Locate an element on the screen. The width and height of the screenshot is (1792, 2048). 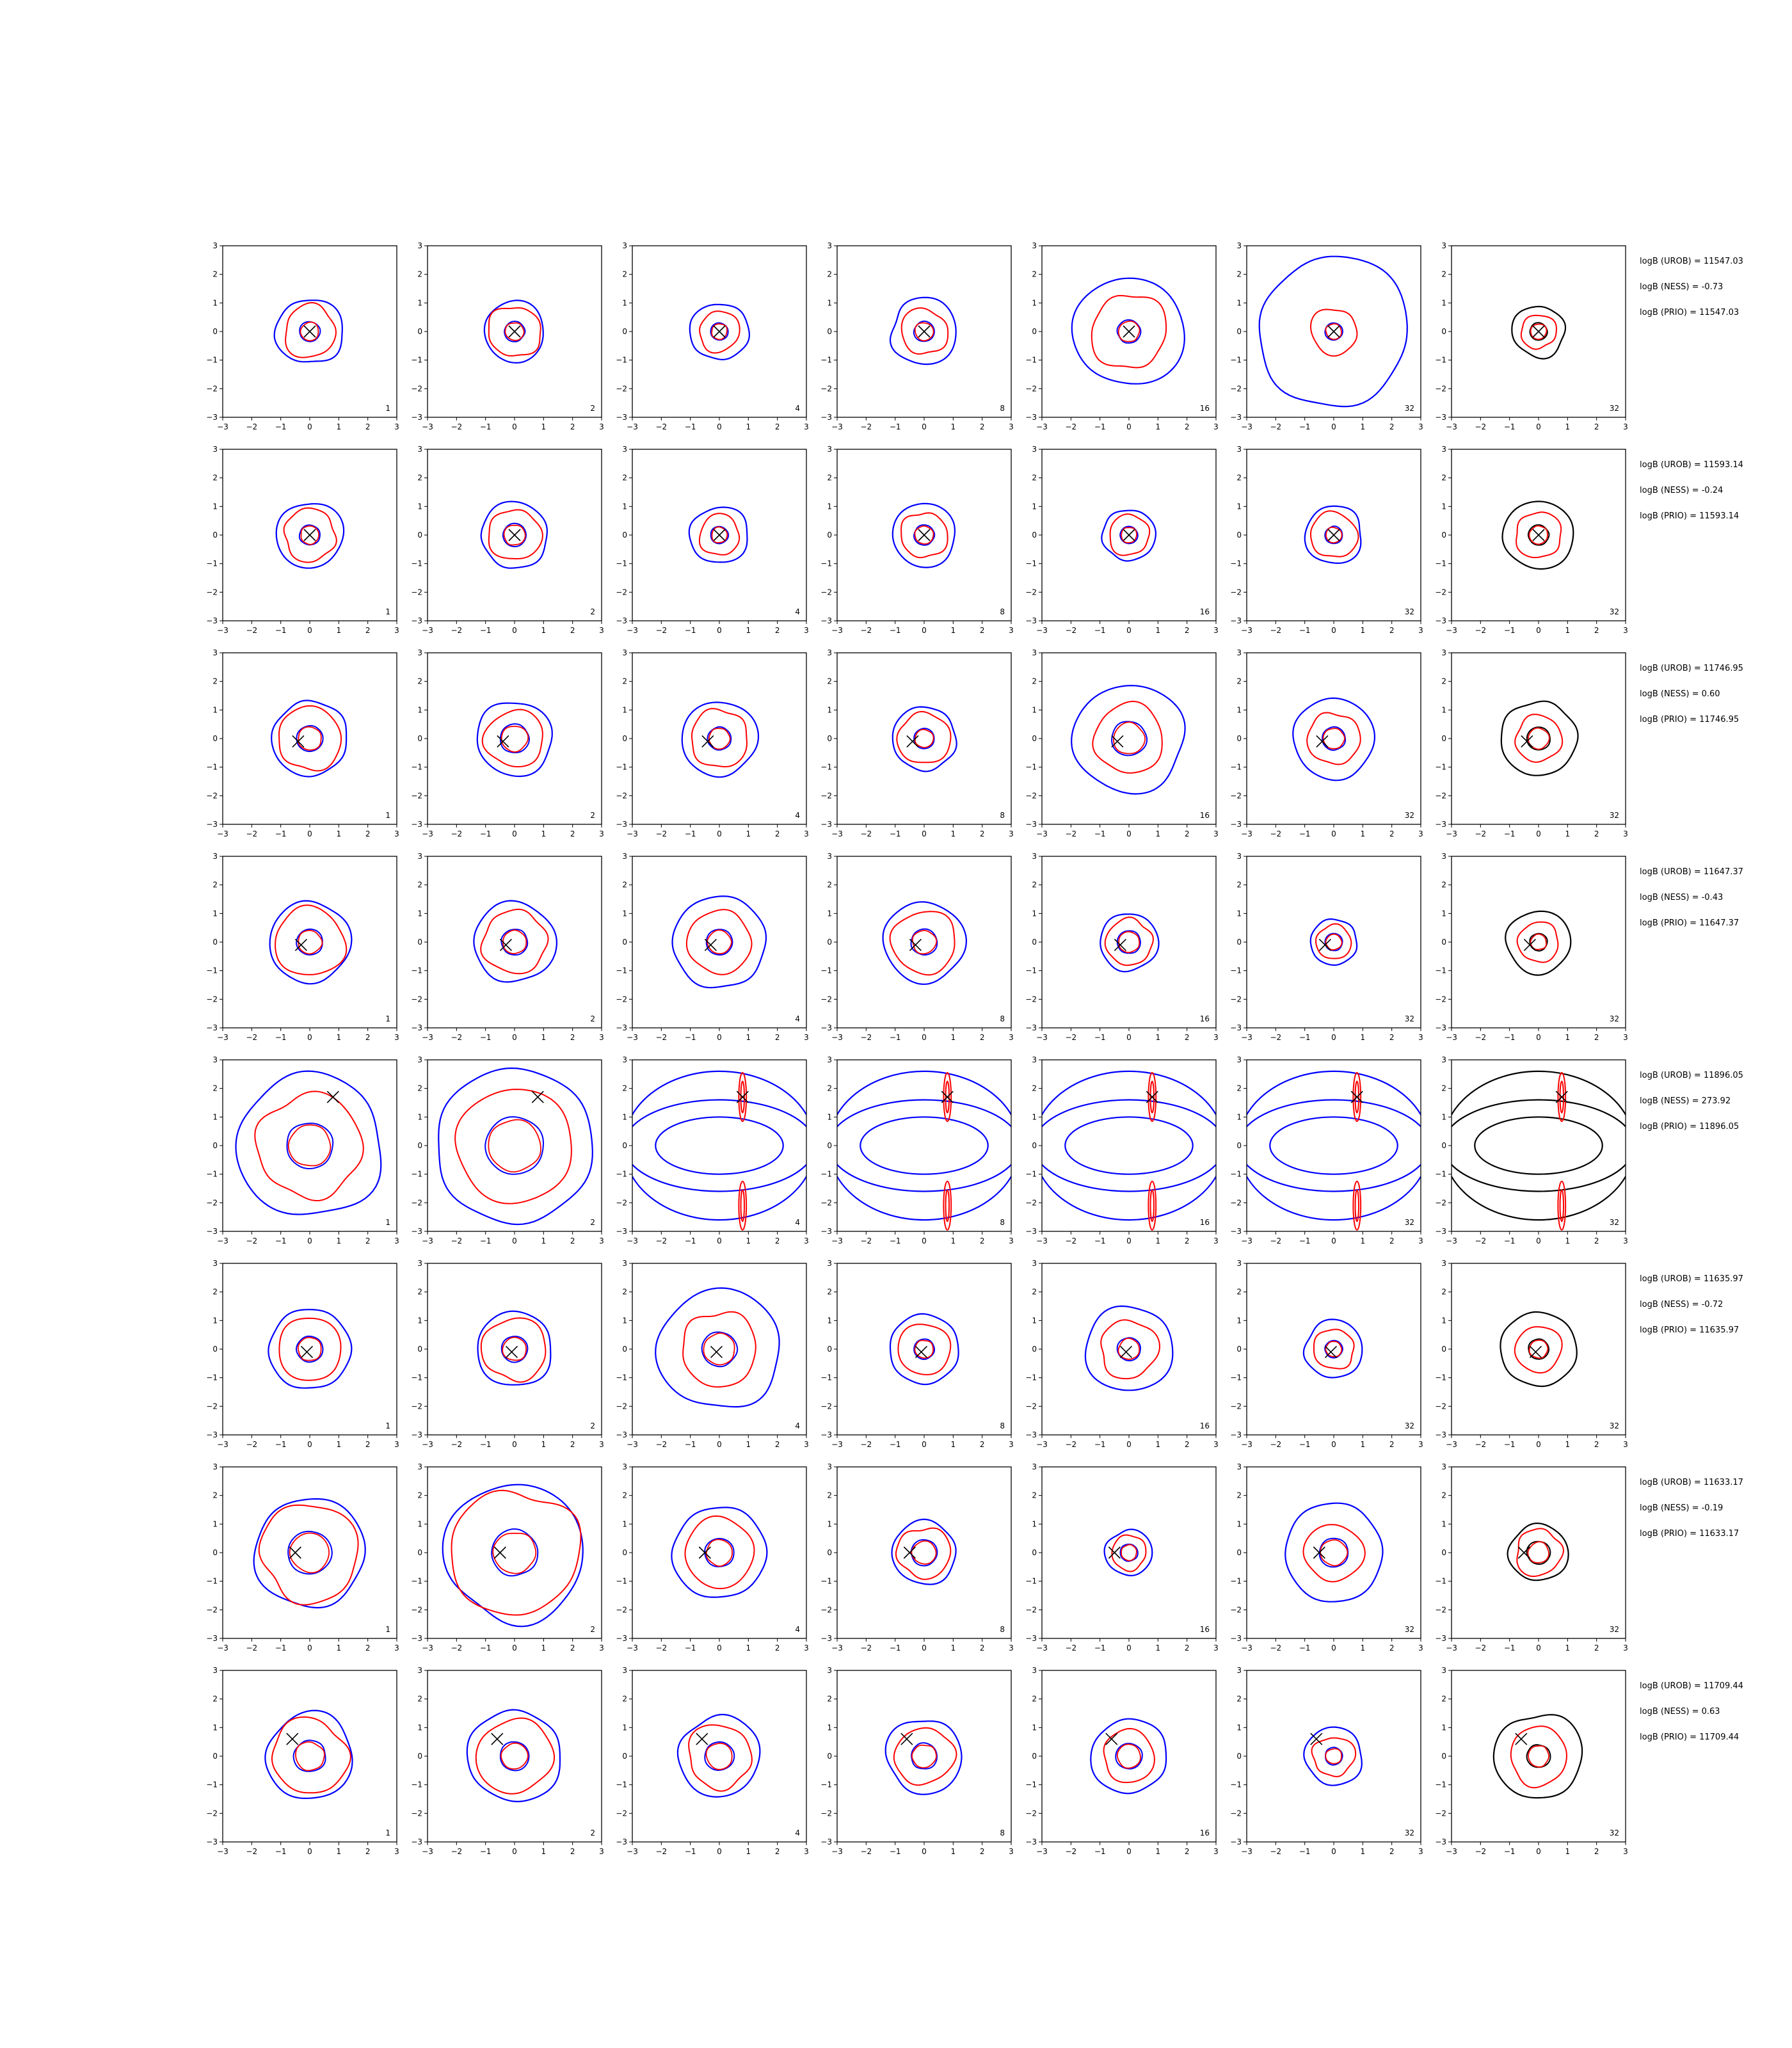
subplot-r6-c2: −3 −2 −1 0 1 2 3 3 2 1 0 −1 −2 −3 2 is located at coordinates (507, 1354).